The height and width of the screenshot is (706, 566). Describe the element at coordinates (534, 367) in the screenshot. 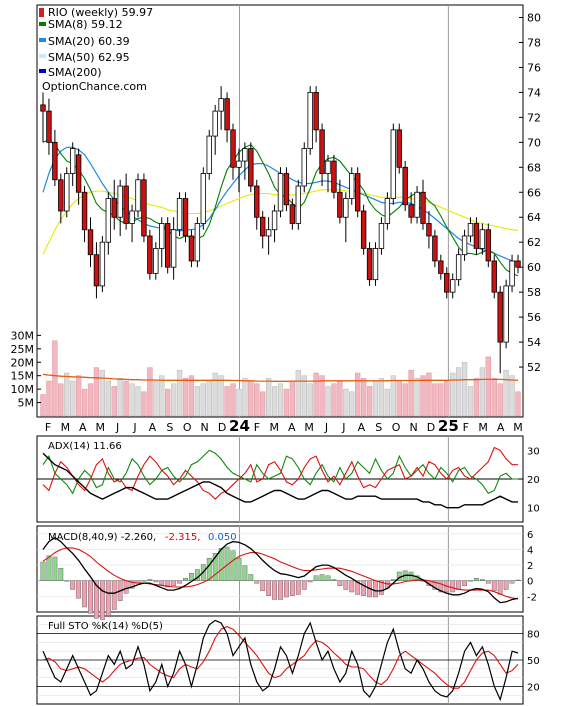

I see `price-tick-label: 52` at that location.